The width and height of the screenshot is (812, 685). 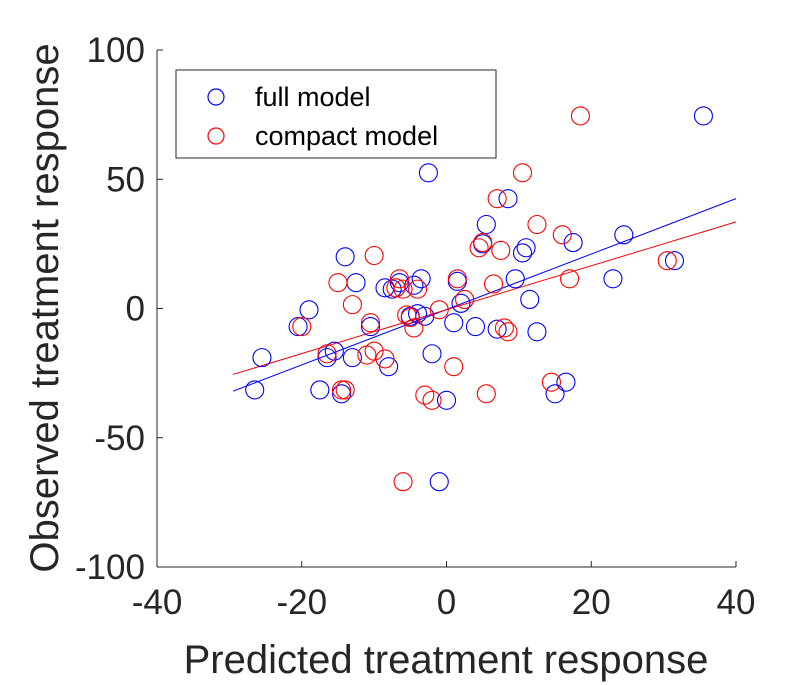 What do you see at coordinates (116, 50) in the screenshot?
I see `y-tick-label: 100` at bounding box center [116, 50].